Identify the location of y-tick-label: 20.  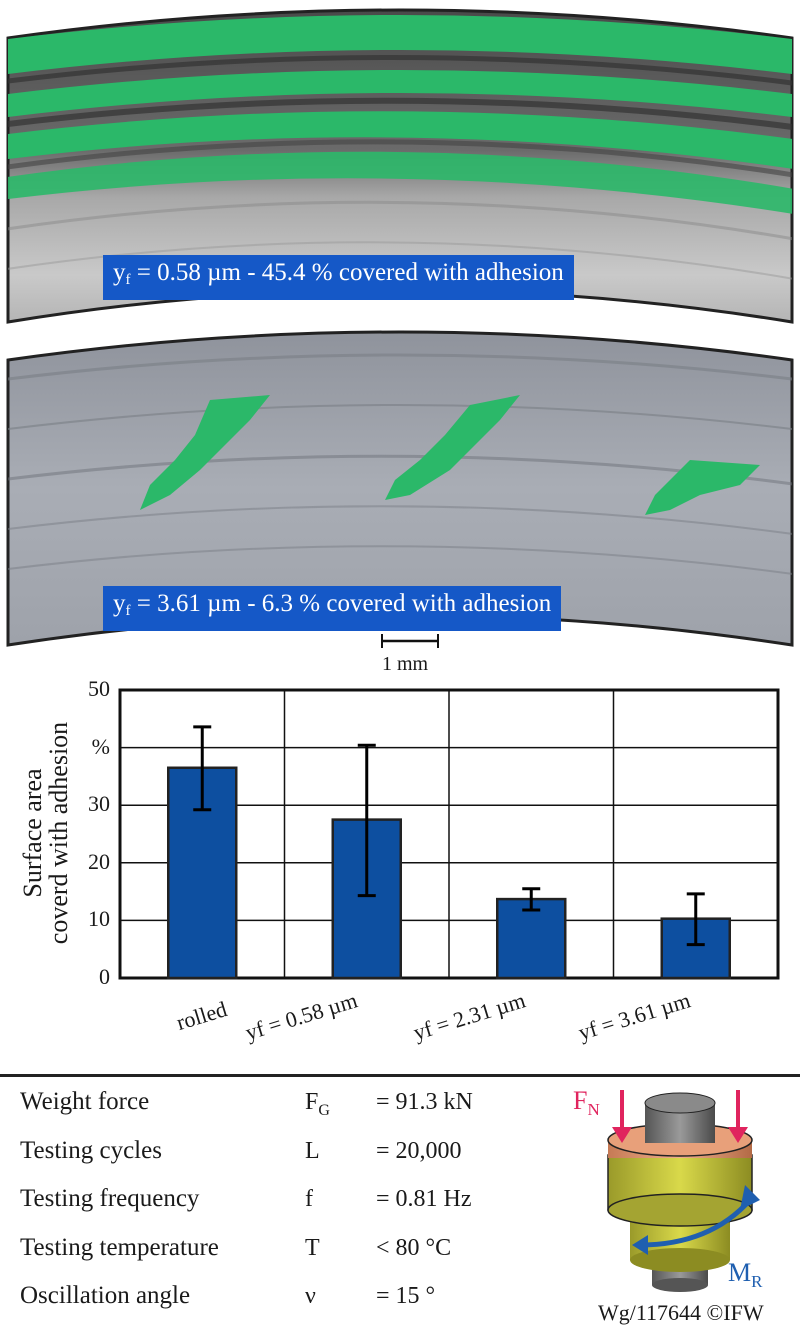
(99, 861).